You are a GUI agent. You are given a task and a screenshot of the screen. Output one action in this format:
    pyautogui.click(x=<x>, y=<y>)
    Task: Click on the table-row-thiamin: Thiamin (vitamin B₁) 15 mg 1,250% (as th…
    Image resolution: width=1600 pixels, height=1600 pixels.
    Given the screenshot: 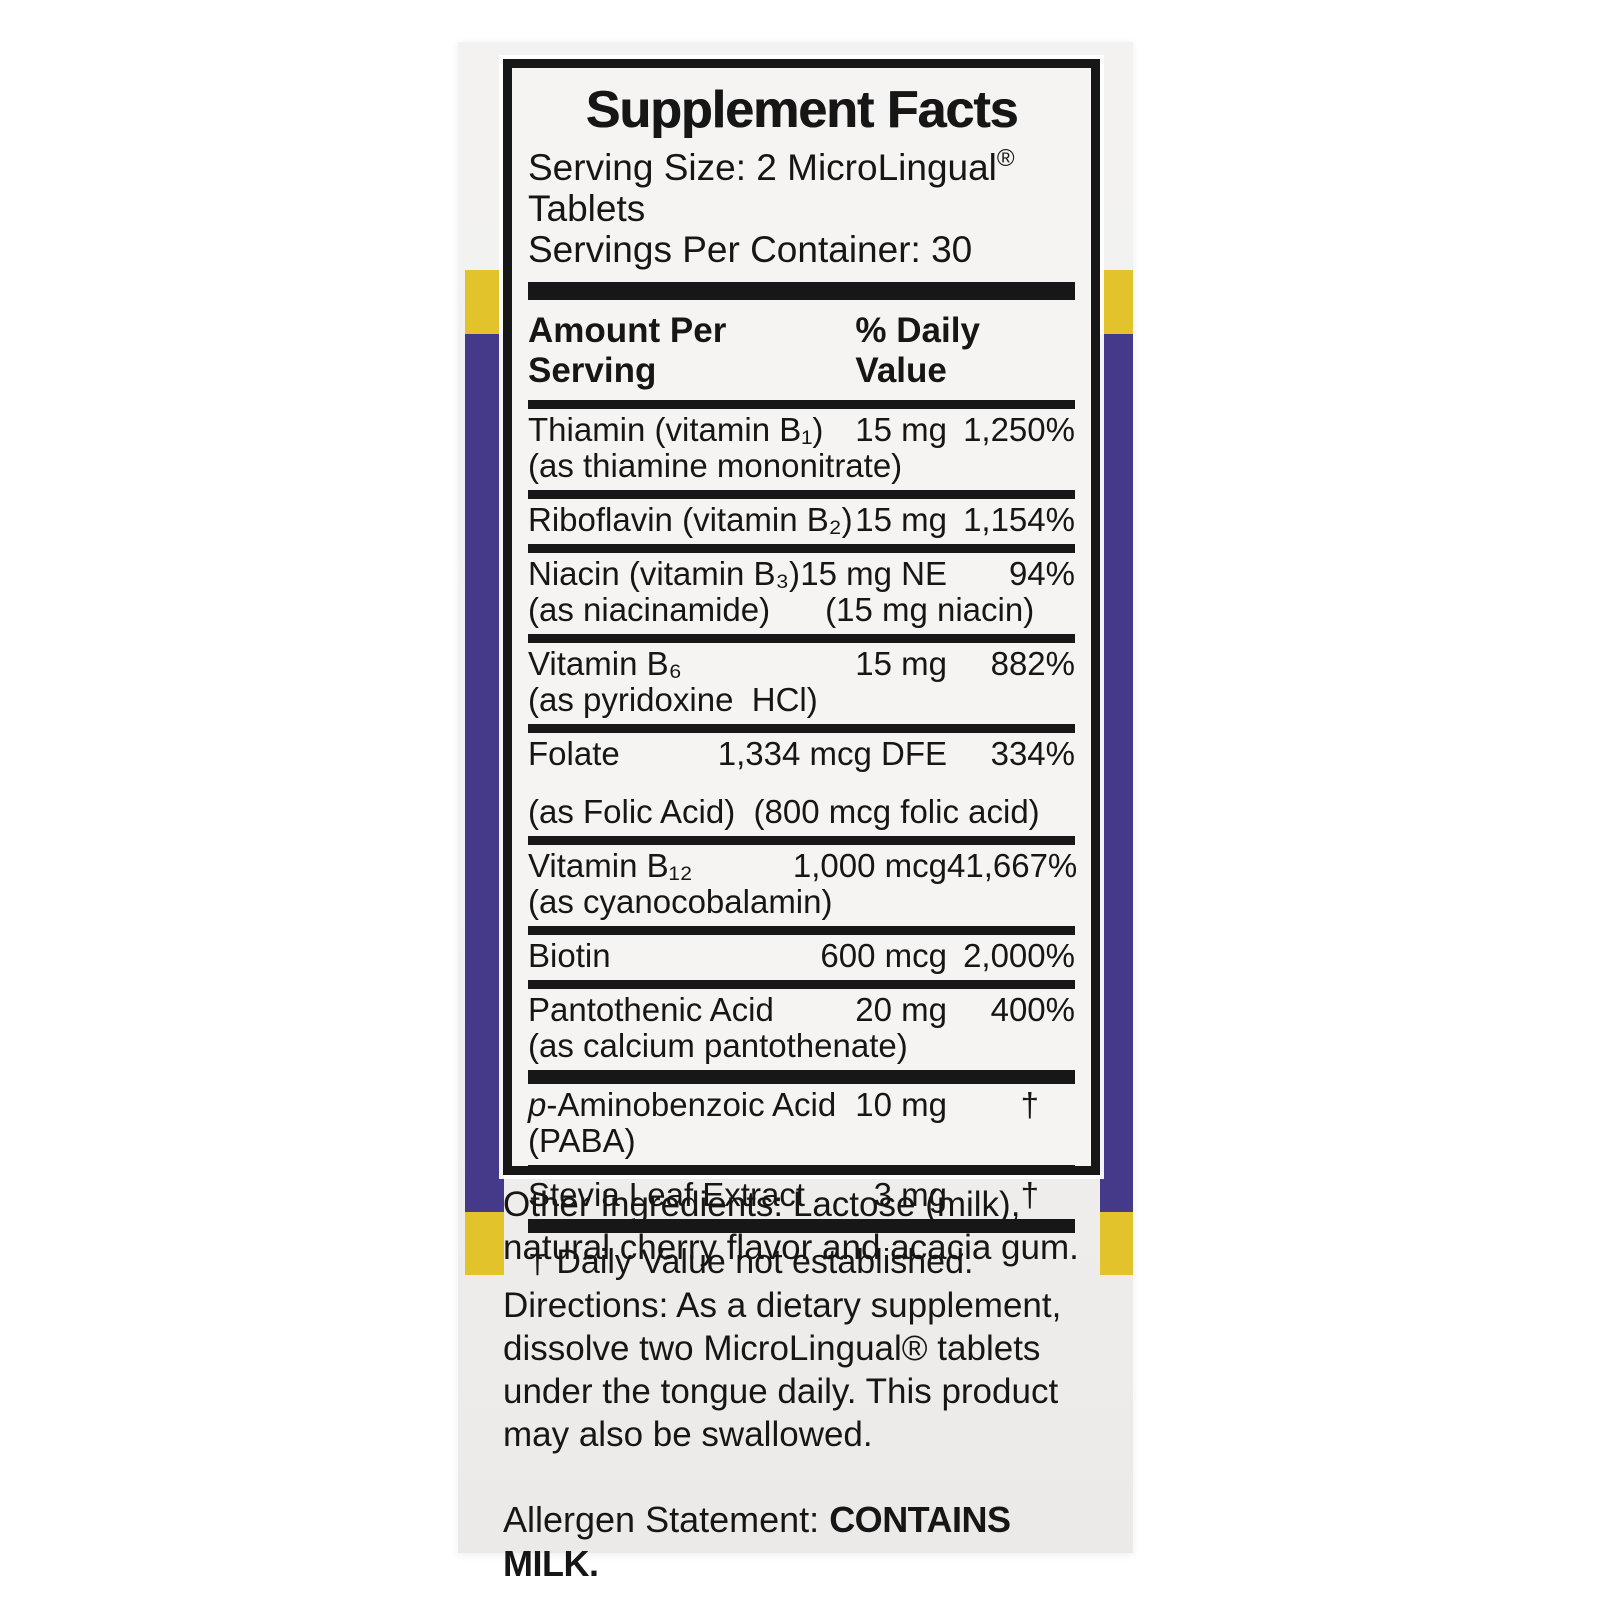 What is the action you would take?
    pyautogui.click(x=801, y=449)
    